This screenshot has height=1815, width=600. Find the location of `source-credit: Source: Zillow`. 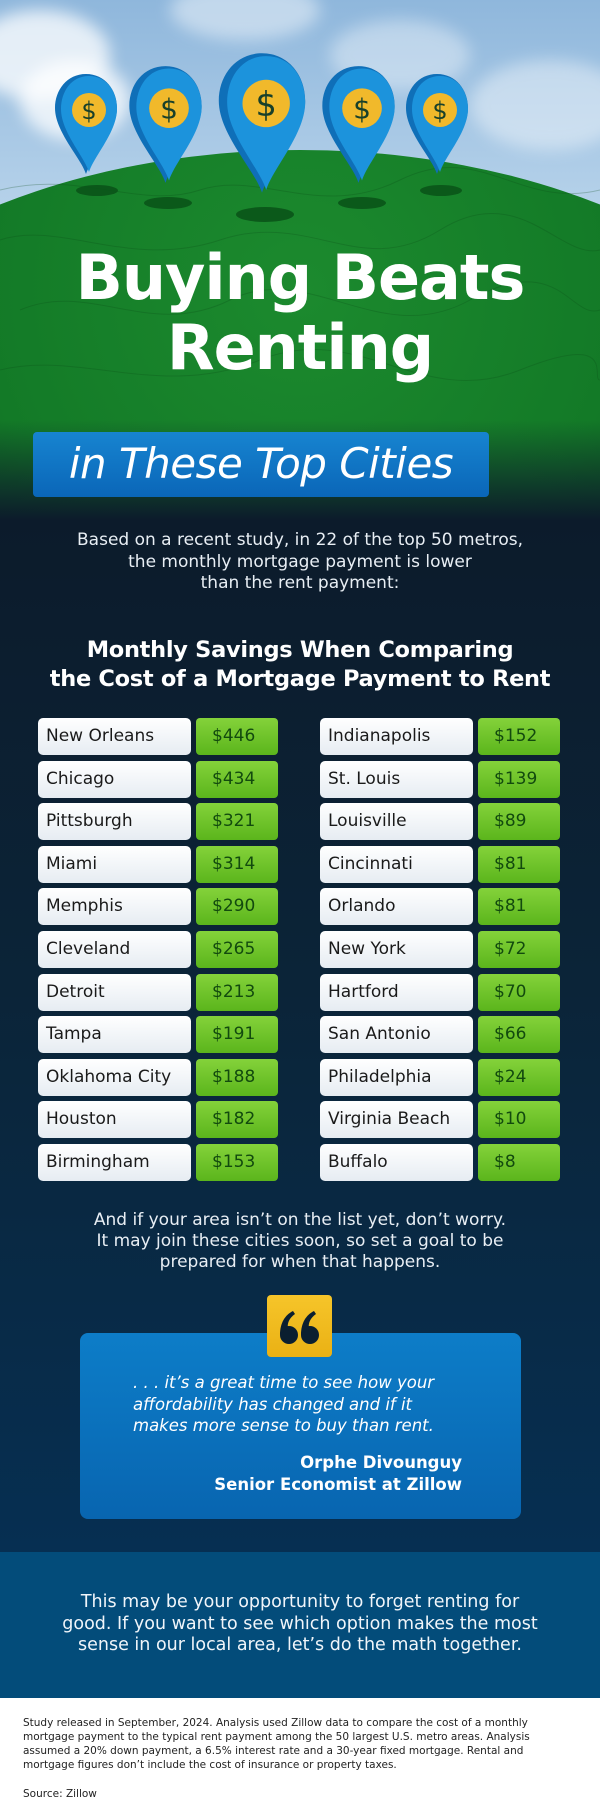

source-credit: Source: Zillow is located at coordinates (60, 1794).